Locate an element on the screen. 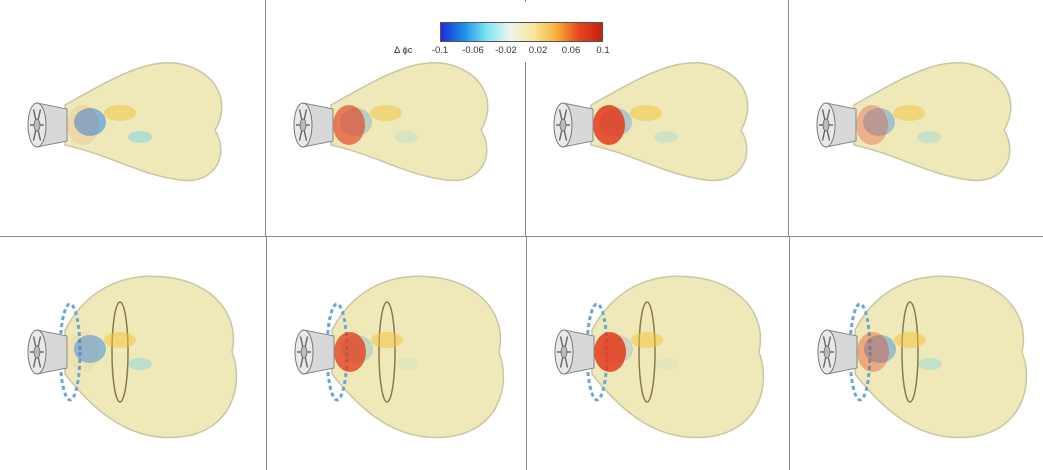 The image size is (1043, 470). colorbar-tick: -0.06 is located at coordinates (473, 50).